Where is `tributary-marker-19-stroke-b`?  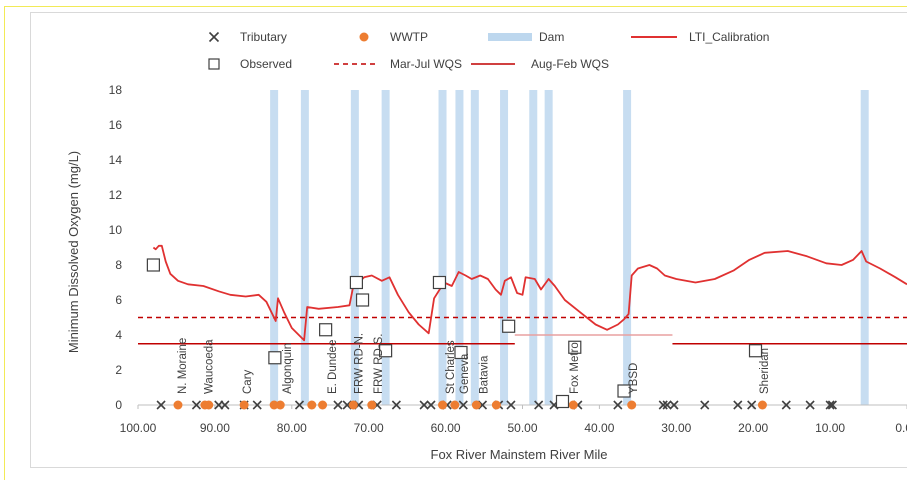 tributary-marker-19-stroke-b is located at coordinates (539, 405).